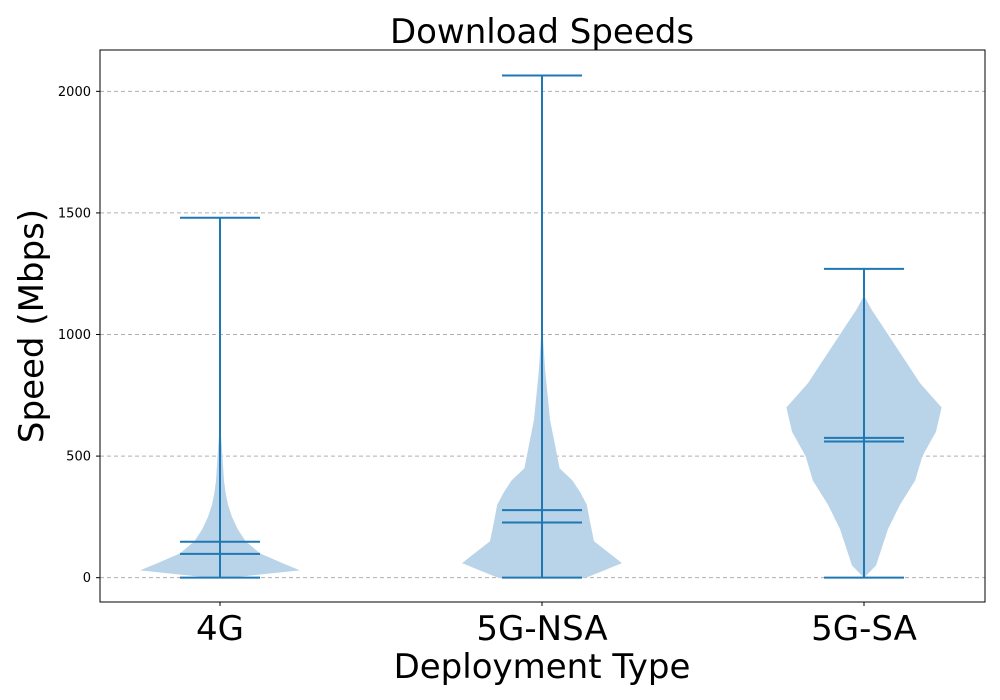  What do you see at coordinates (78, 457) in the screenshot?
I see `y-tick-label: 500` at bounding box center [78, 457].